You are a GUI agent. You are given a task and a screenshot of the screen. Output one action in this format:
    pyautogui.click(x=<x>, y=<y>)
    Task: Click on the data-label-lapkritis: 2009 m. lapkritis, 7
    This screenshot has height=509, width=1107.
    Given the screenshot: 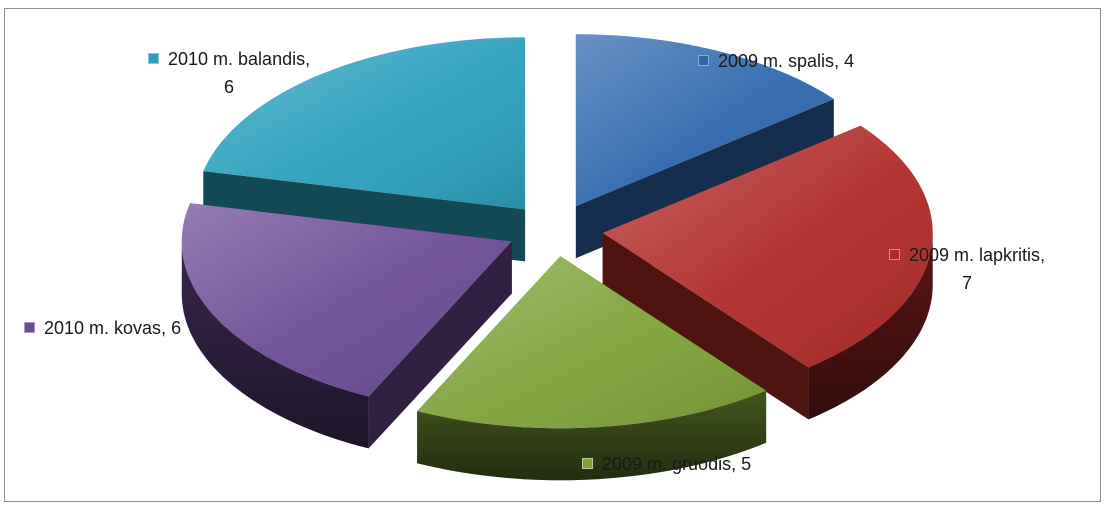 What is the action you would take?
    pyautogui.click(x=967, y=269)
    